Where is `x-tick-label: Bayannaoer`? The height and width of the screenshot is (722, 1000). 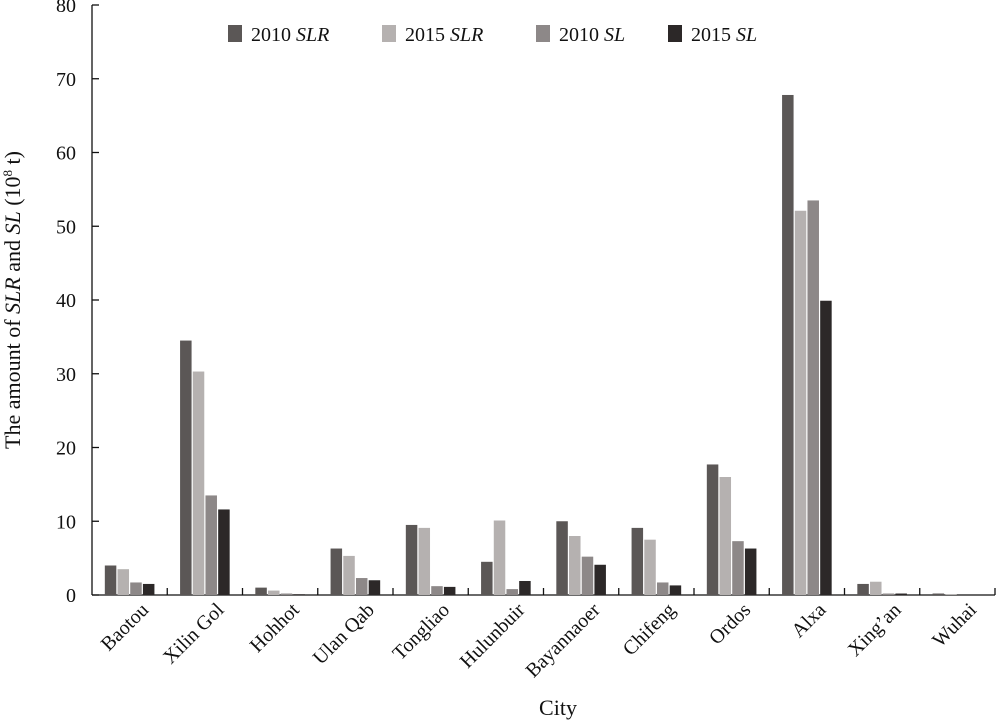 x-tick-label: Bayannaoer is located at coordinates (563, 640).